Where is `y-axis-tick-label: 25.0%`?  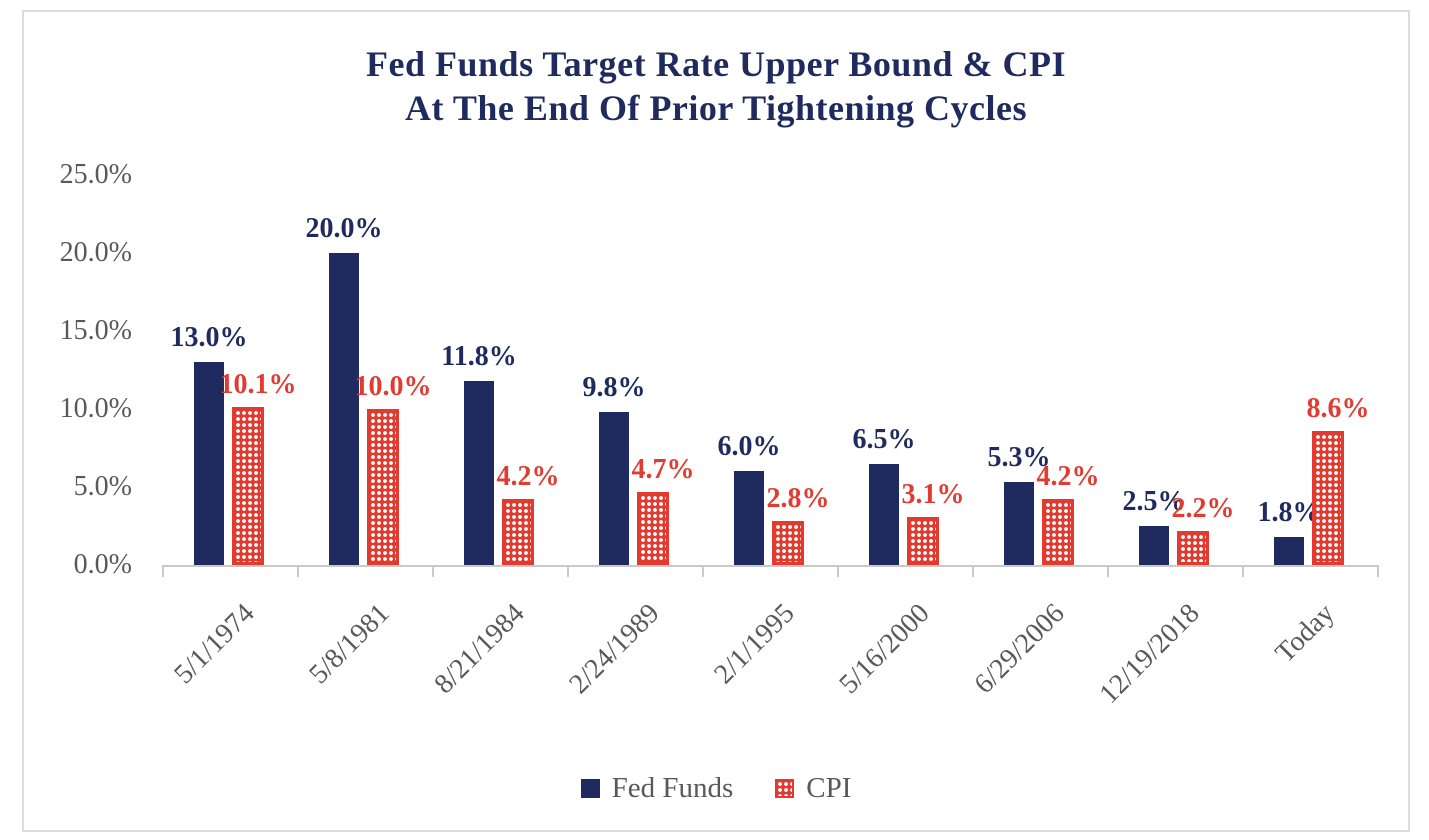 y-axis-tick-label: 25.0% is located at coordinates (95, 174).